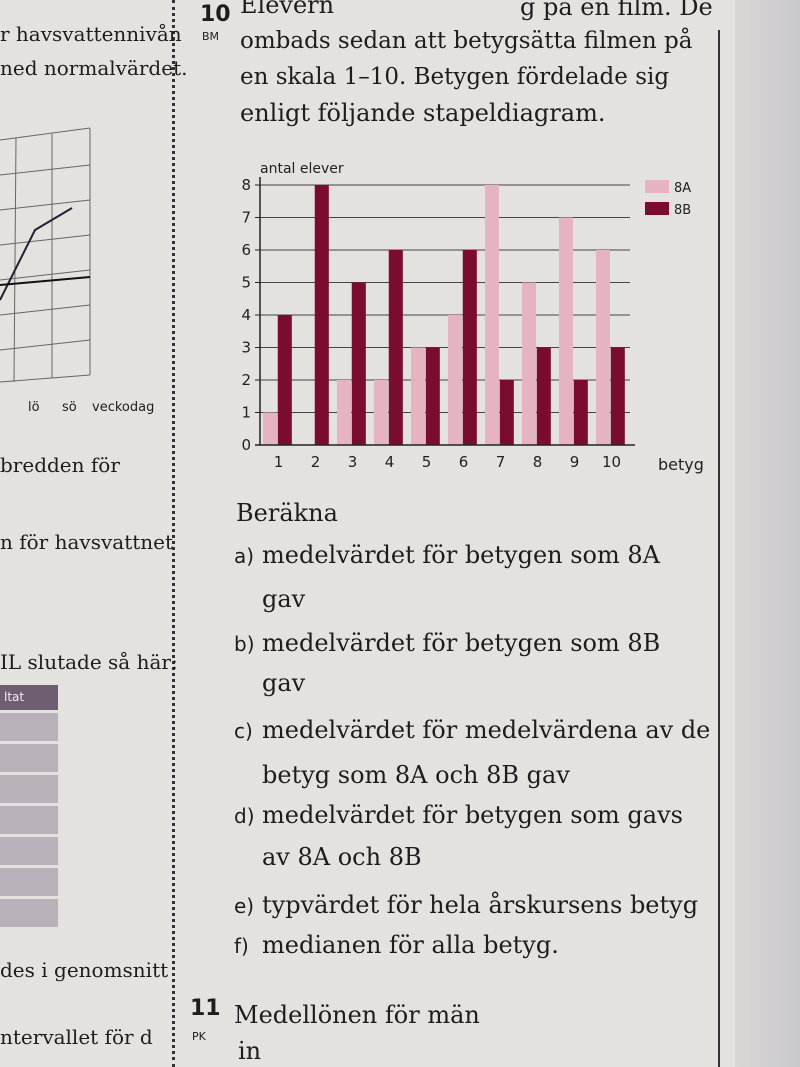 The image size is (800, 1067). I want to click on question-text: medelvärdet för betygen som 8A, so click(461, 555).